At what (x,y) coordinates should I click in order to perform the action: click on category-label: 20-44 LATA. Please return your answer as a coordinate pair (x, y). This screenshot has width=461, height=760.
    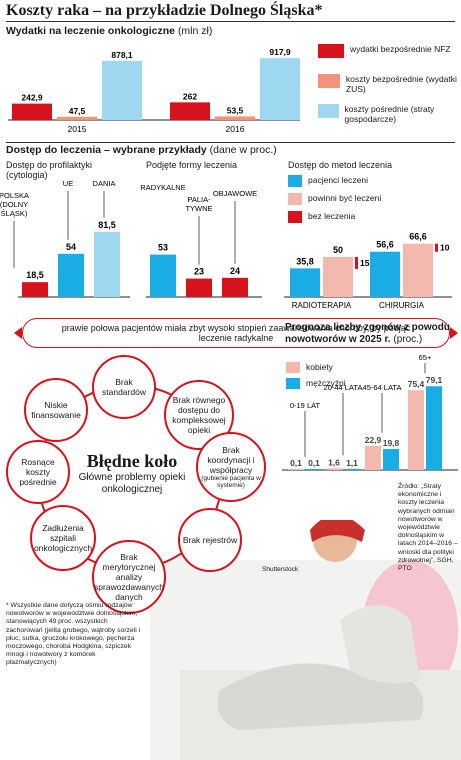
    Looking at the image, I should click on (343, 387).